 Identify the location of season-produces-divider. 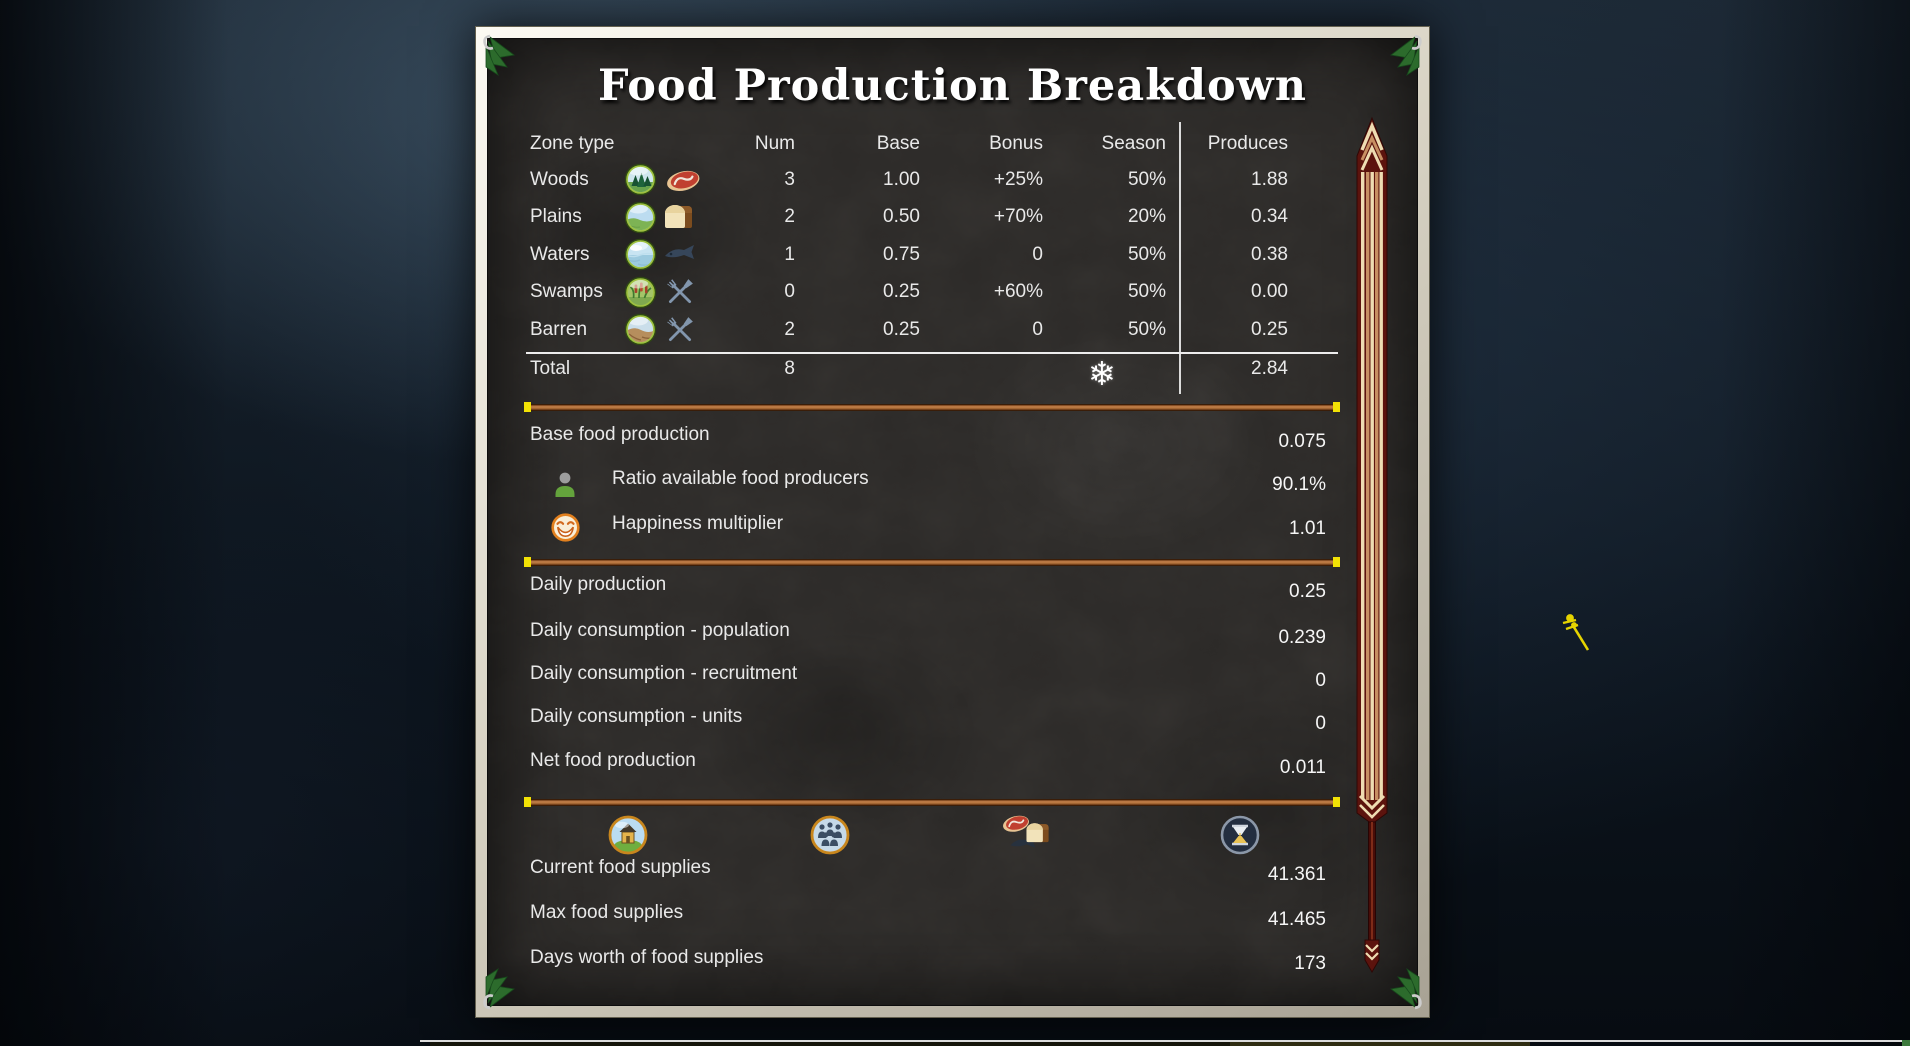
(1180, 258).